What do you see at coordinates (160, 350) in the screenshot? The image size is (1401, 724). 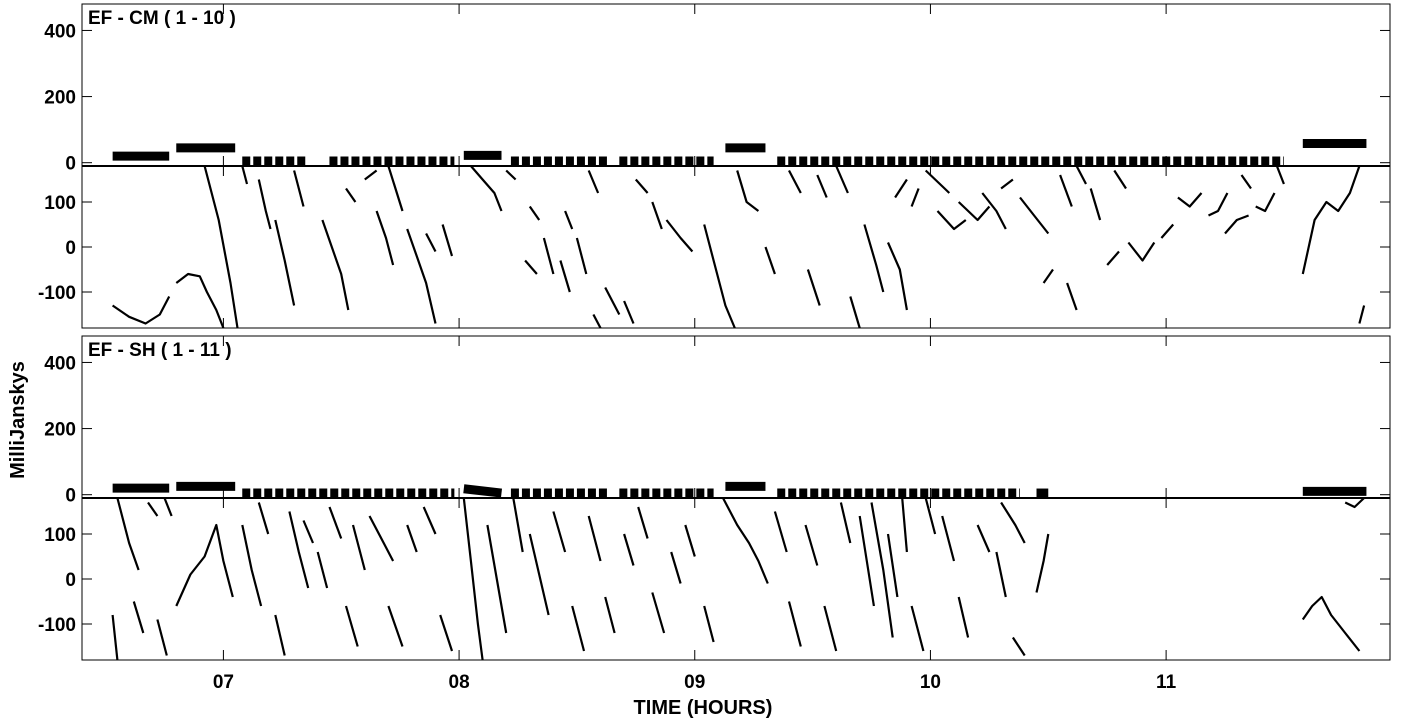 I see `panel-title: EF - SH ( 1 - 11 )` at bounding box center [160, 350].